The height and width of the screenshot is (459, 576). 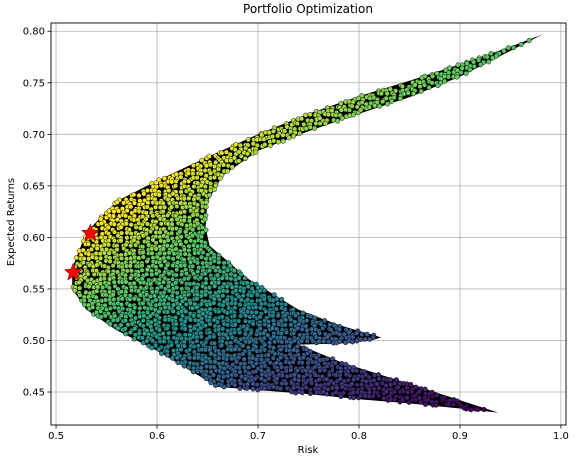 I want to click on y-tick-label: 0.70, so click(x=34, y=135).